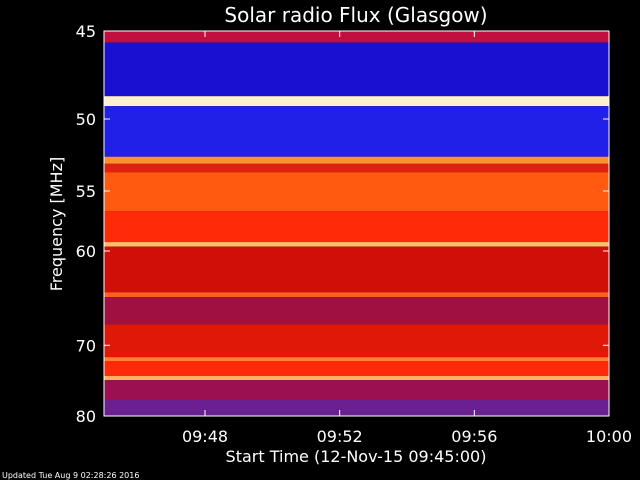 The width and height of the screenshot is (640, 480). What do you see at coordinates (86, 345) in the screenshot?
I see `y-tick-label: 70` at bounding box center [86, 345].